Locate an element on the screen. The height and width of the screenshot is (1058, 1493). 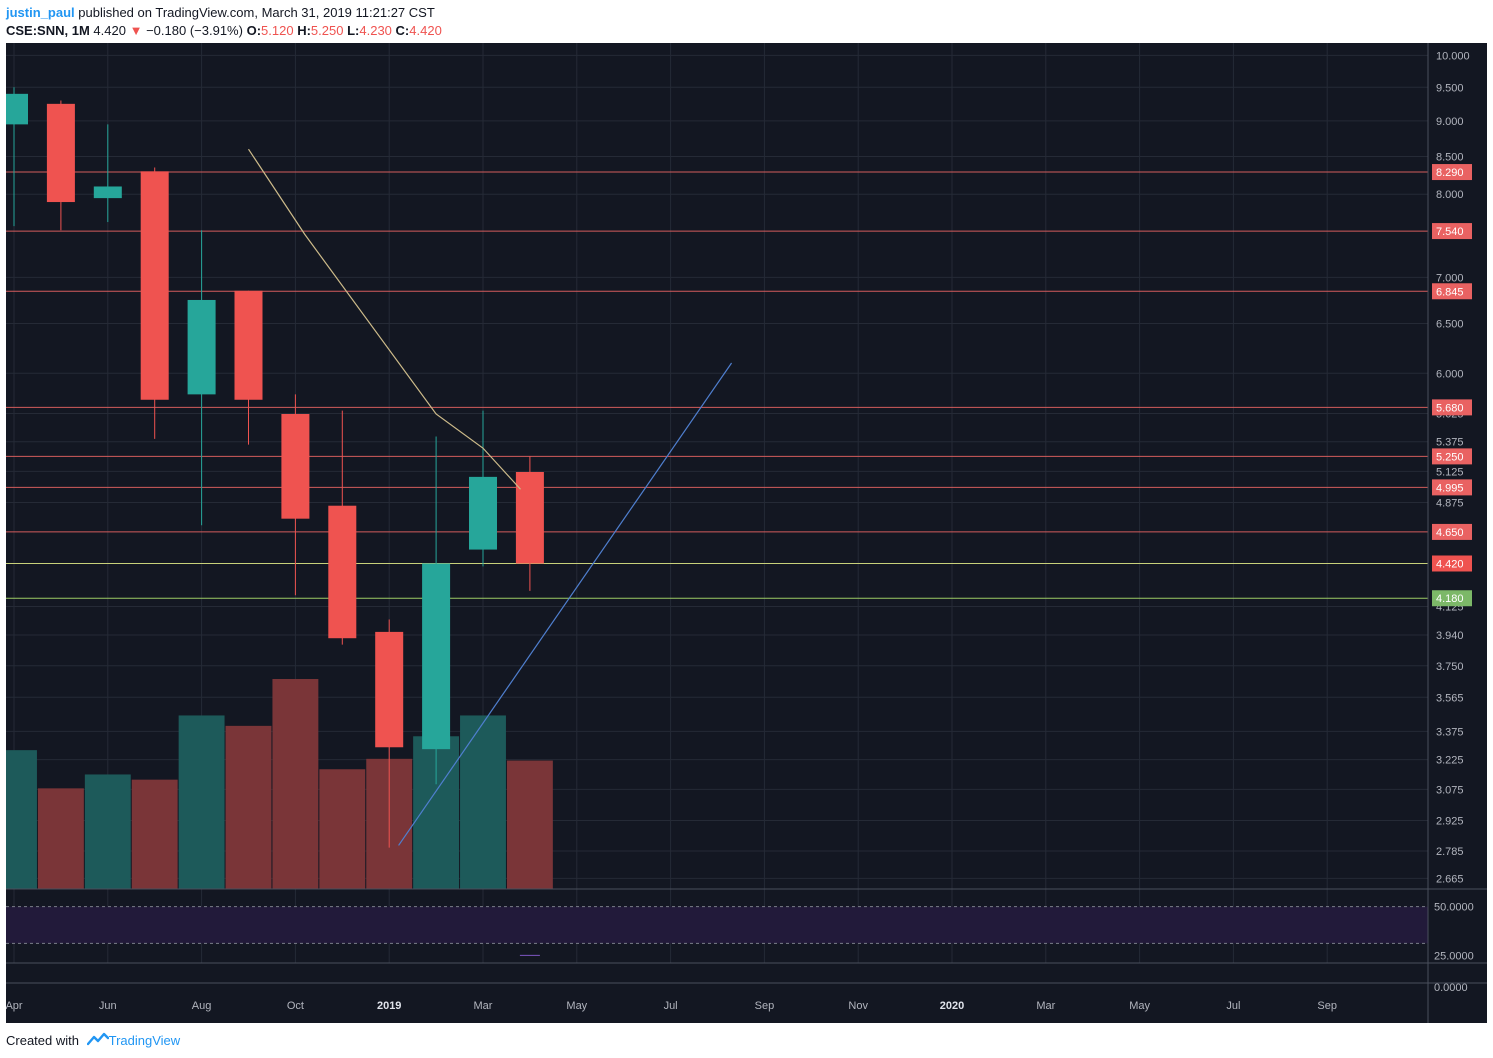
price-tag-label: 4.995 is located at coordinates (1450, 488).